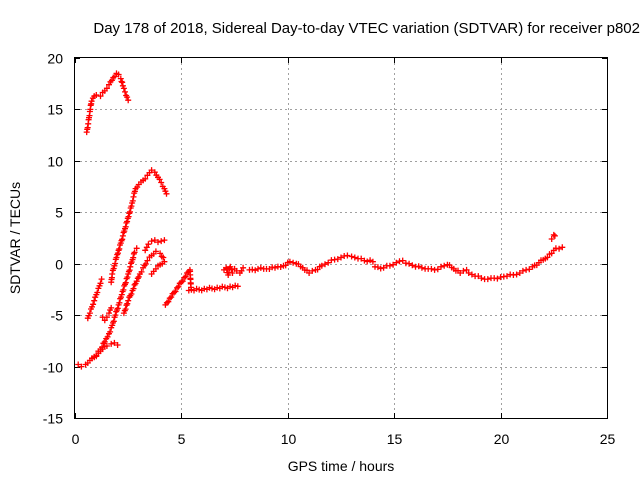 This screenshot has width=640, height=480. Describe the element at coordinates (55, 162) in the screenshot. I see `y-tick-label: 10` at that location.